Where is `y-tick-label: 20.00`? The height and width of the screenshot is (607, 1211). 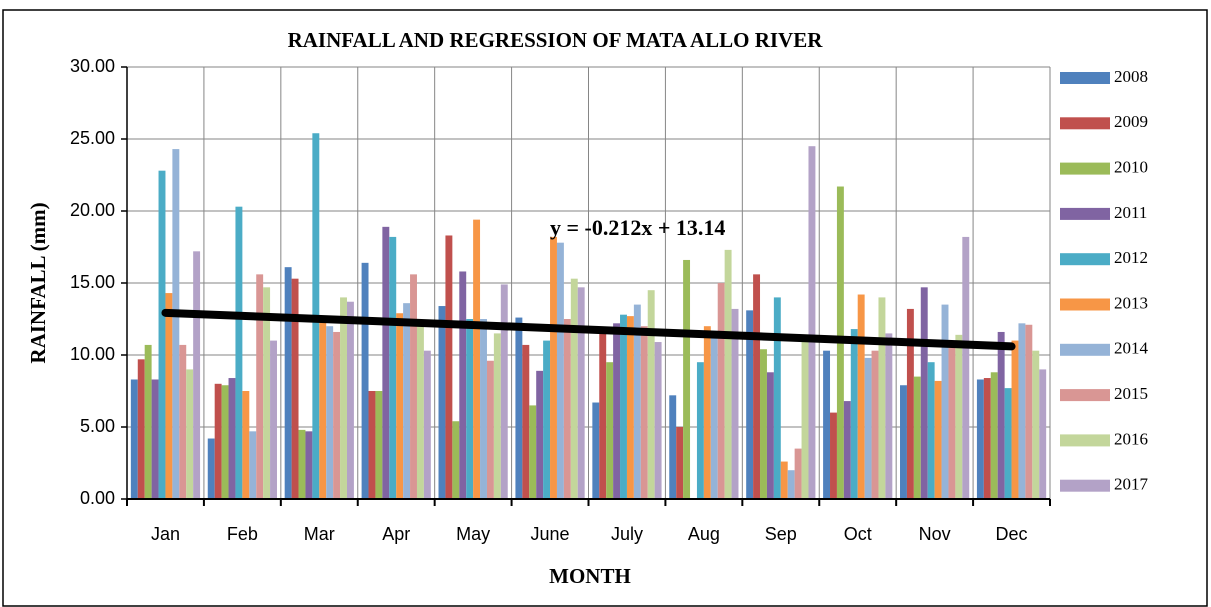 y-tick-label: 20.00 is located at coordinates (92, 210).